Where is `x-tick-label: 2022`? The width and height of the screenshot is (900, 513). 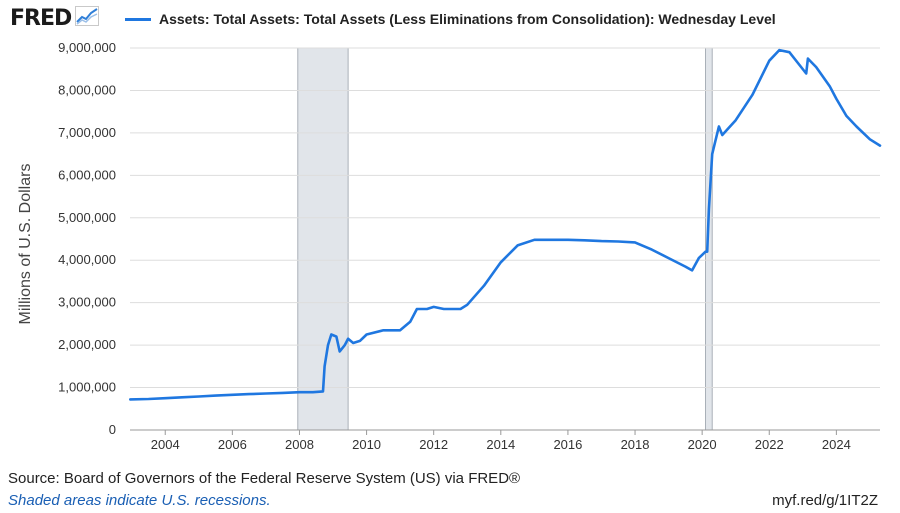
x-tick-label: 2022 is located at coordinates (769, 444).